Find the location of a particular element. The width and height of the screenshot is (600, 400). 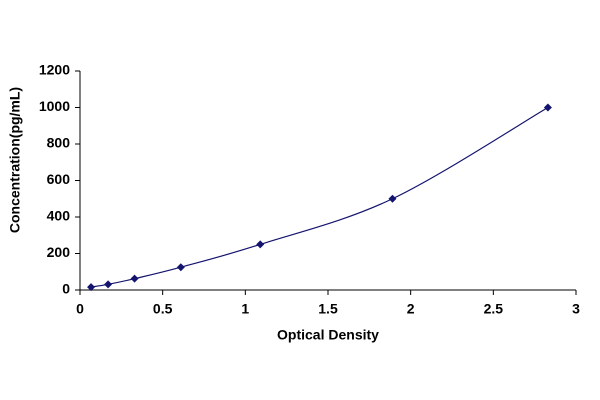

x-axis-title: Optical Density is located at coordinates (328, 335).